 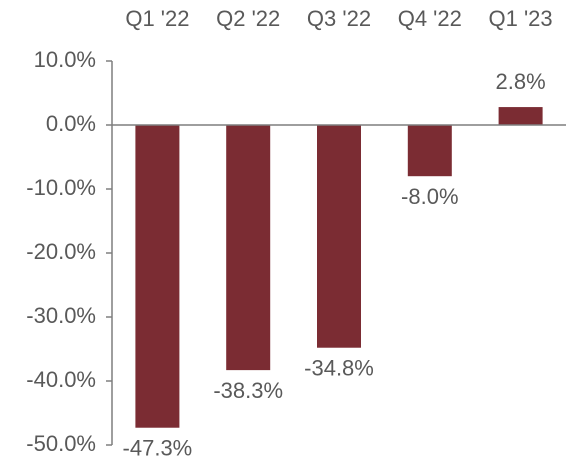 I want to click on y-tick-label: -10.0%, so click(x=61, y=187).